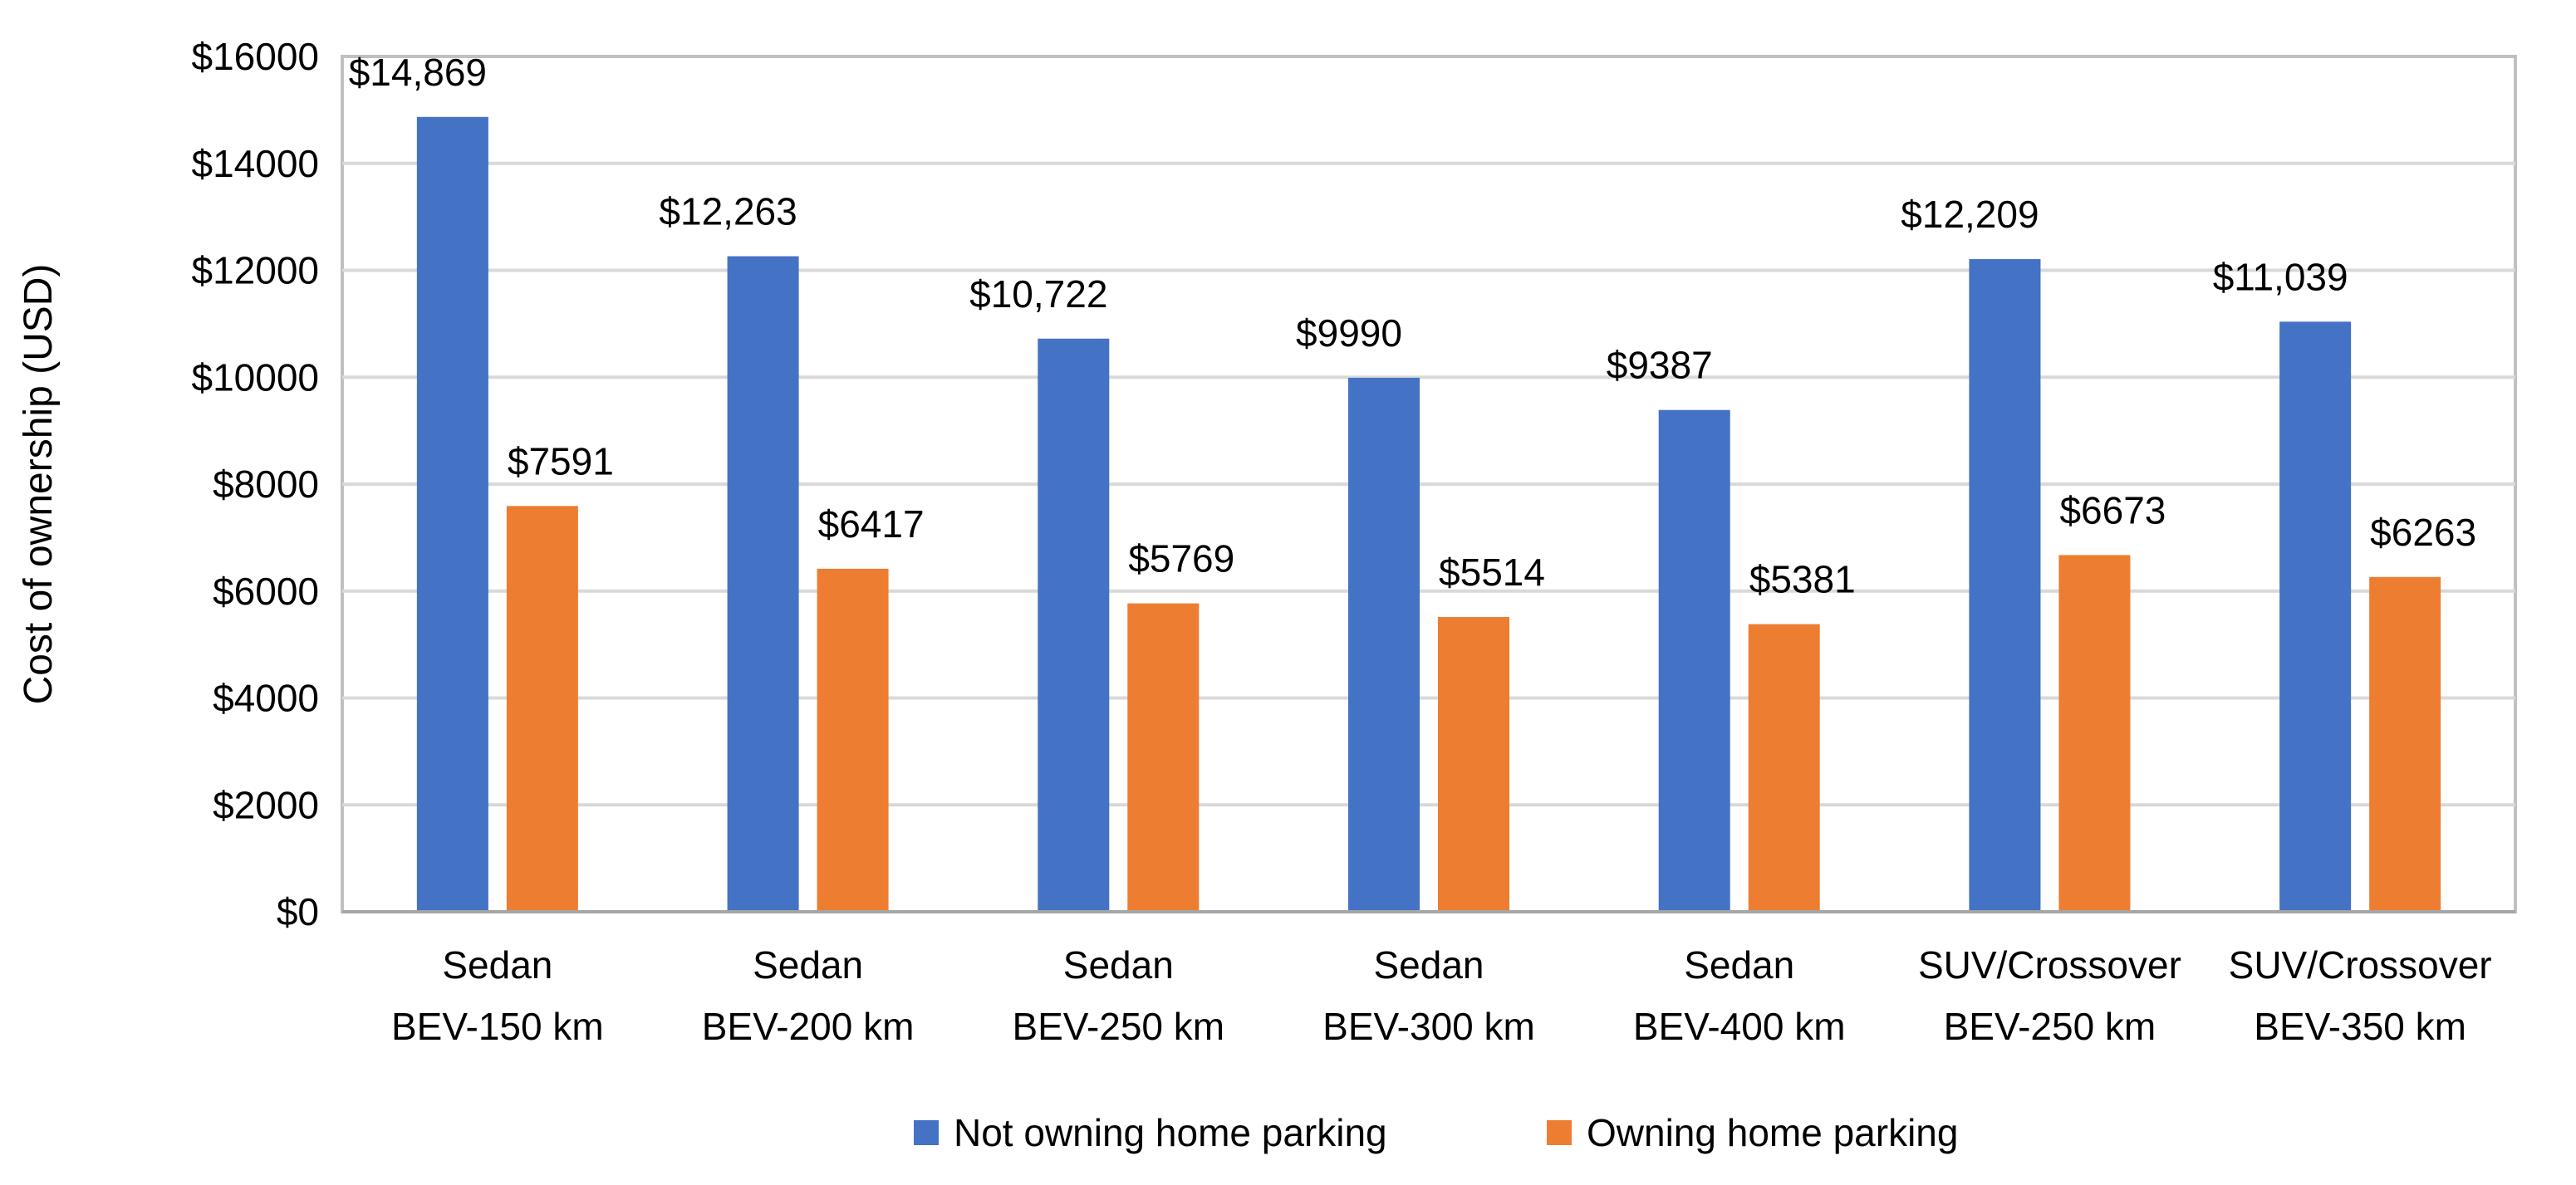 This screenshot has width=2576, height=1185. What do you see at coordinates (1170, 1132) in the screenshot?
I see `legend-label: Not owning home parking` at bounding box center [1170, 1132].